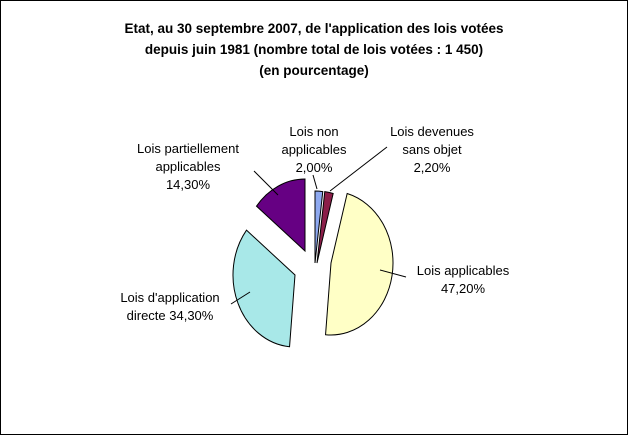 The width and height of the screenshot is (628, 435). Describe the element at coordinates (463, 270) in the screenshot. I see `slice-label-line: Lois applicables` at that location.